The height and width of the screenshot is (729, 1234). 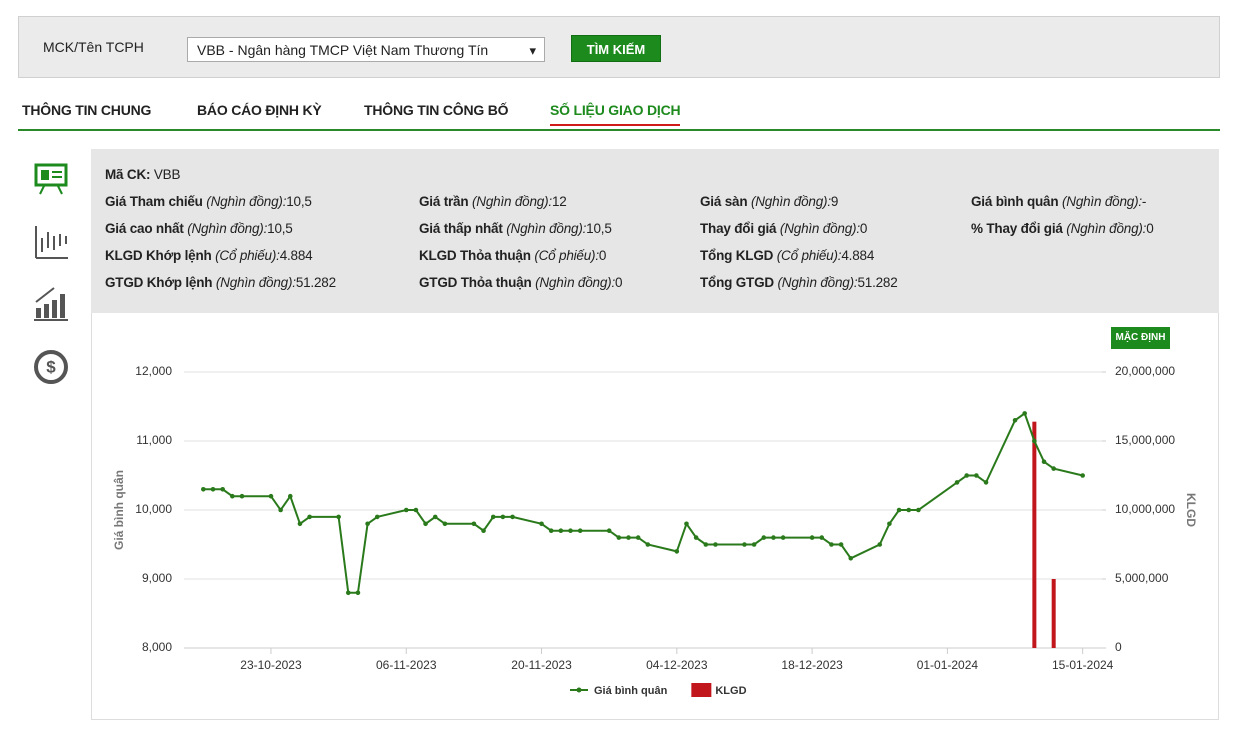 I want to click on info-field: Tổng GTGD (Nghìn đồng):51.282, so click(x=799, y=282).